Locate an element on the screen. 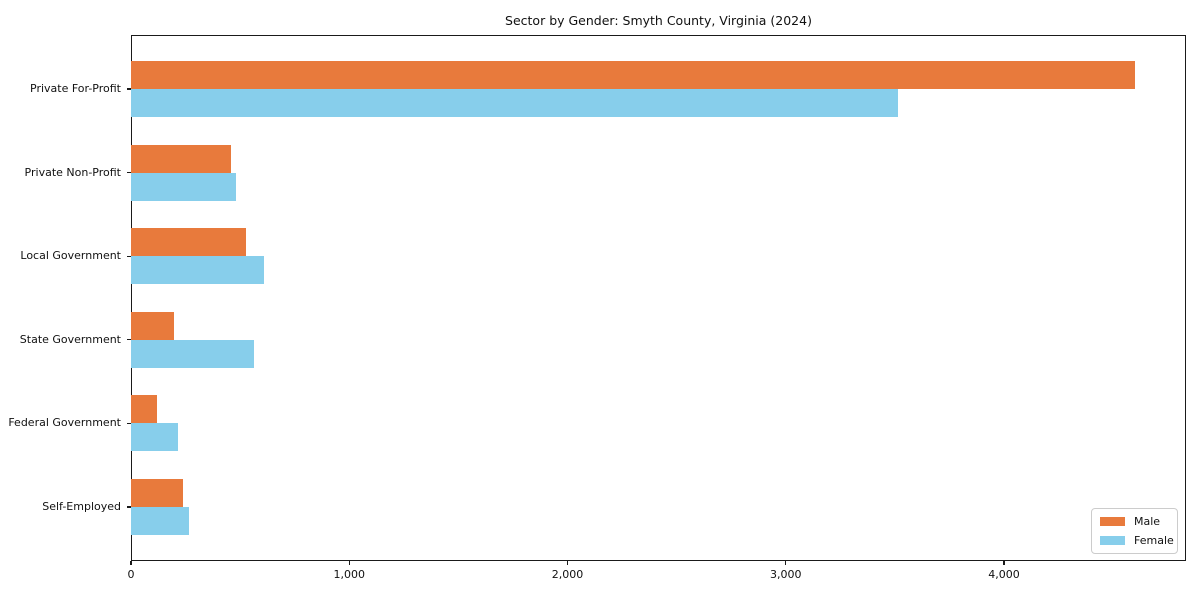  xtick-label-1,000: 1,000 is located at coordinates (349, 574).